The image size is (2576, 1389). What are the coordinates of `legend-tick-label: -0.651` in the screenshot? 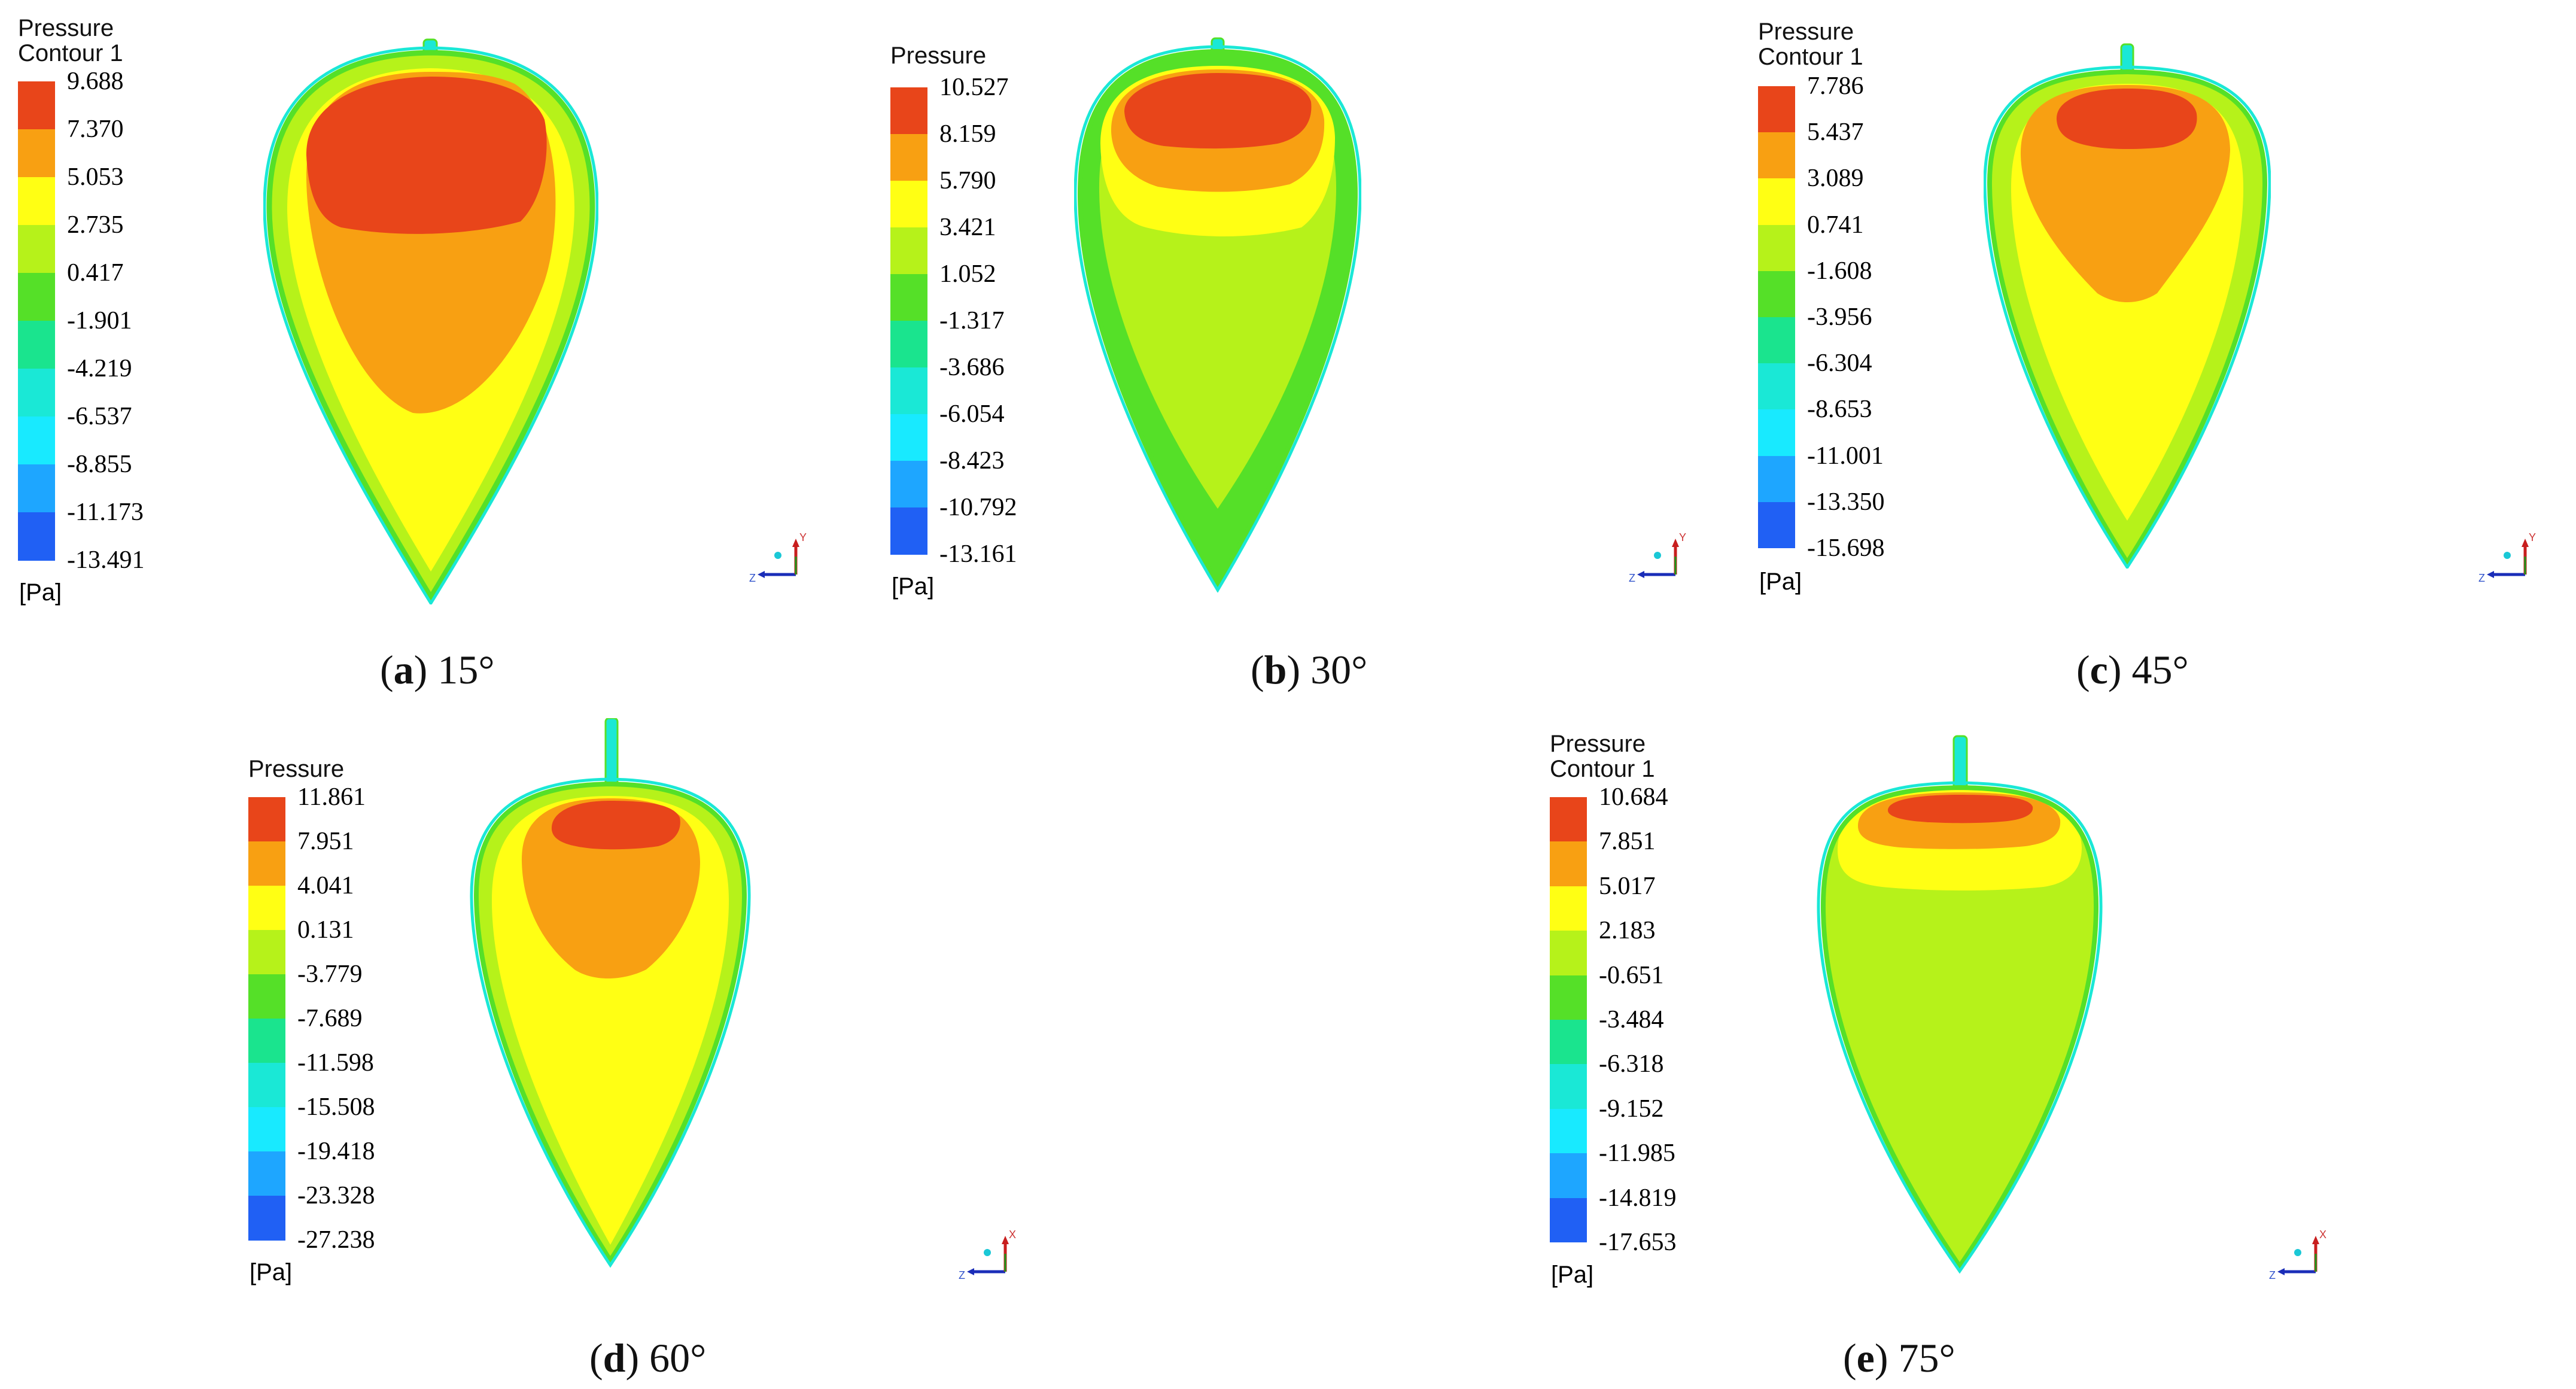 It's located at (1631, 975).